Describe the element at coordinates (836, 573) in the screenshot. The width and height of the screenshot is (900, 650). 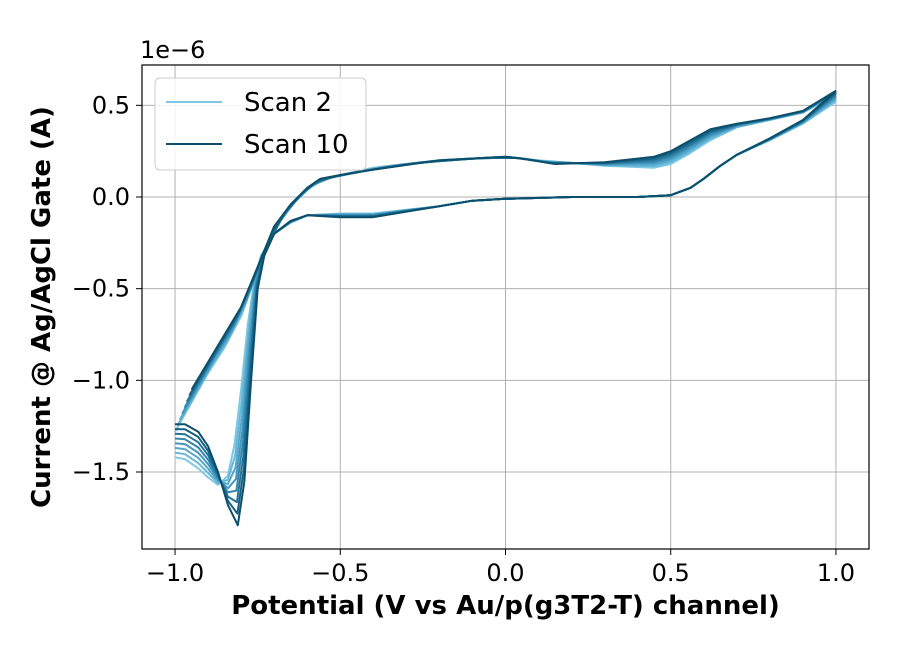
I see `x-tick-label: 1.0` at that location.